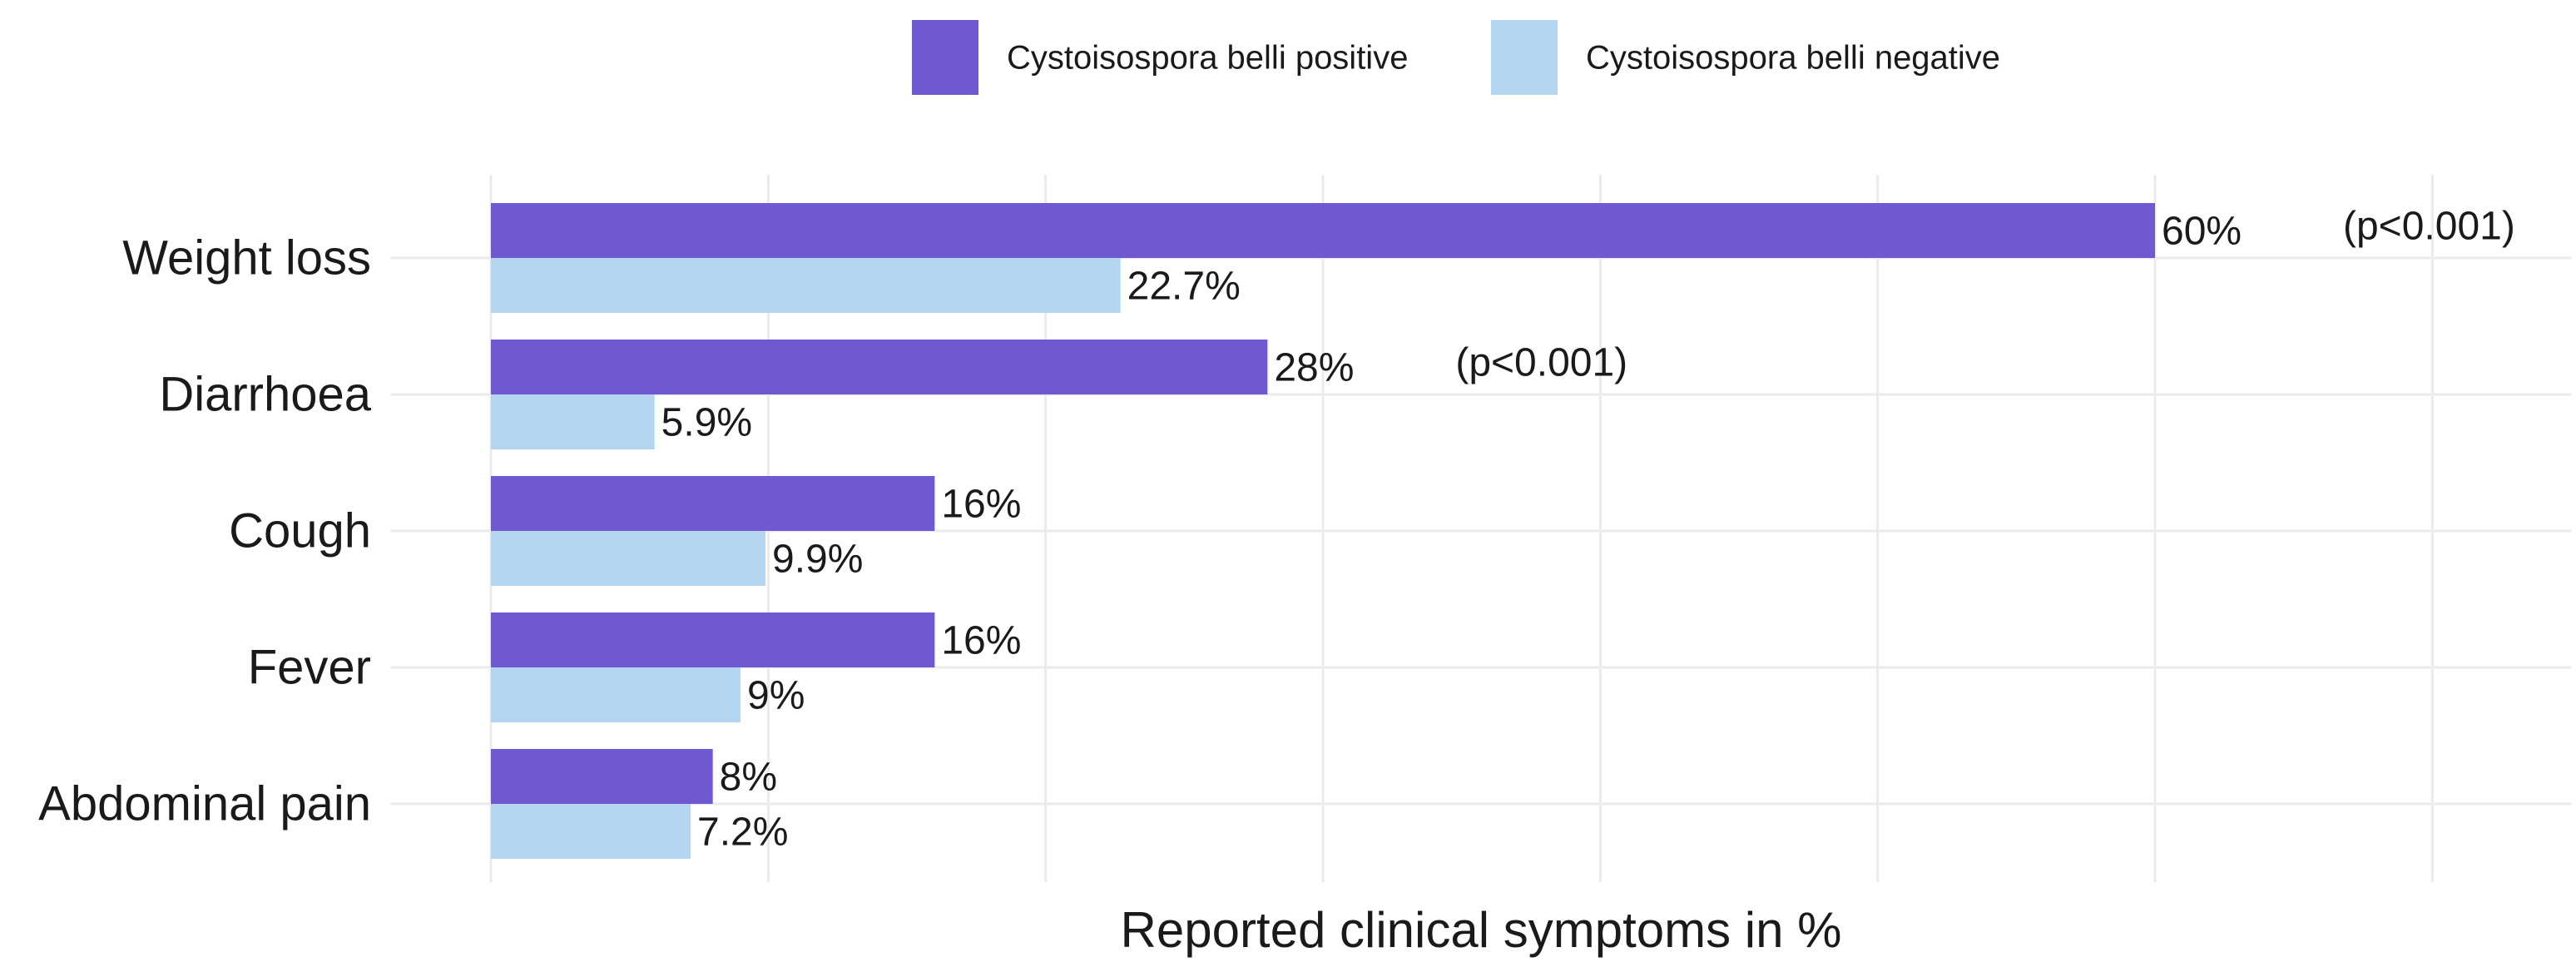  What do you see at coordinates (300, 530) in the screenshot?
I see `y-tick-label: Cough` at bounding box center [300, 530].